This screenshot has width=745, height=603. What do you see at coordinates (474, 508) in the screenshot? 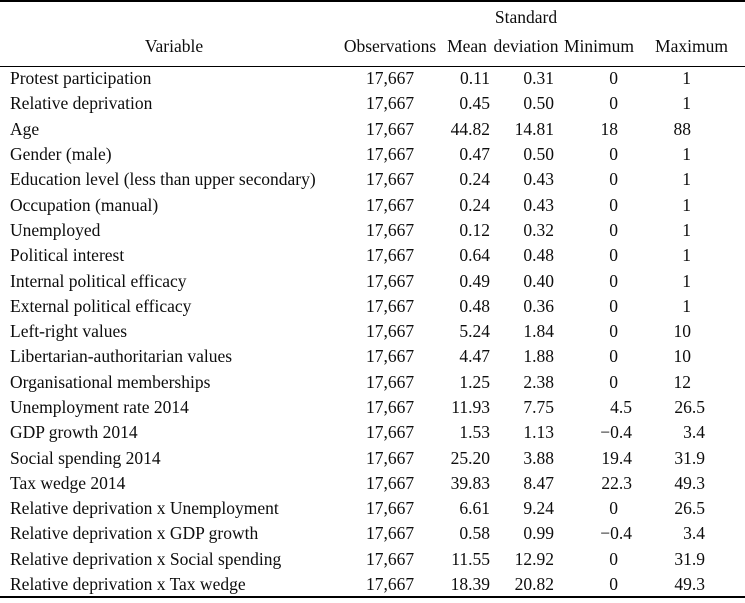
I see `cell-mean: 6.61` at bounding box center [474, 508].